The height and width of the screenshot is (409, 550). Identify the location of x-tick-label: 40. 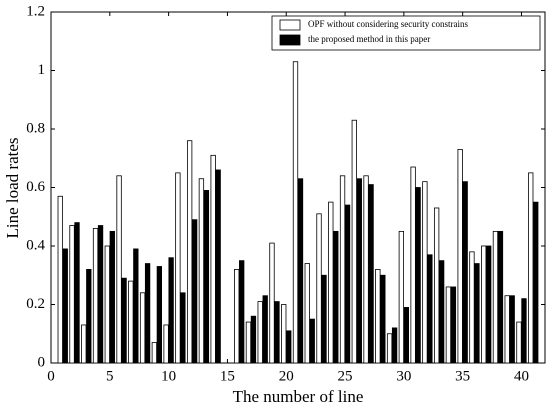
(521, 376).